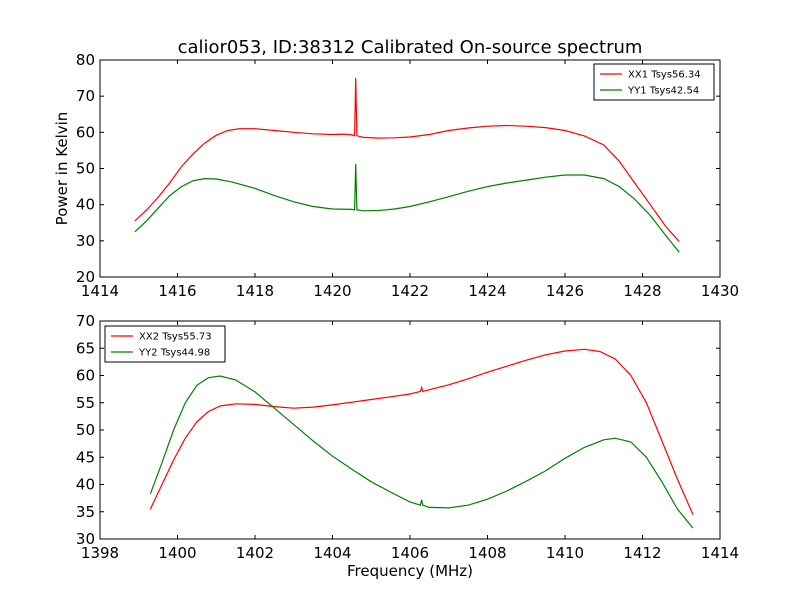 Image resolution: width=800 pixels, height=600 pixels. Describe the element at coordinates (177, 553) in the screenshot. I see `x-tick-label: 1400` at that location.